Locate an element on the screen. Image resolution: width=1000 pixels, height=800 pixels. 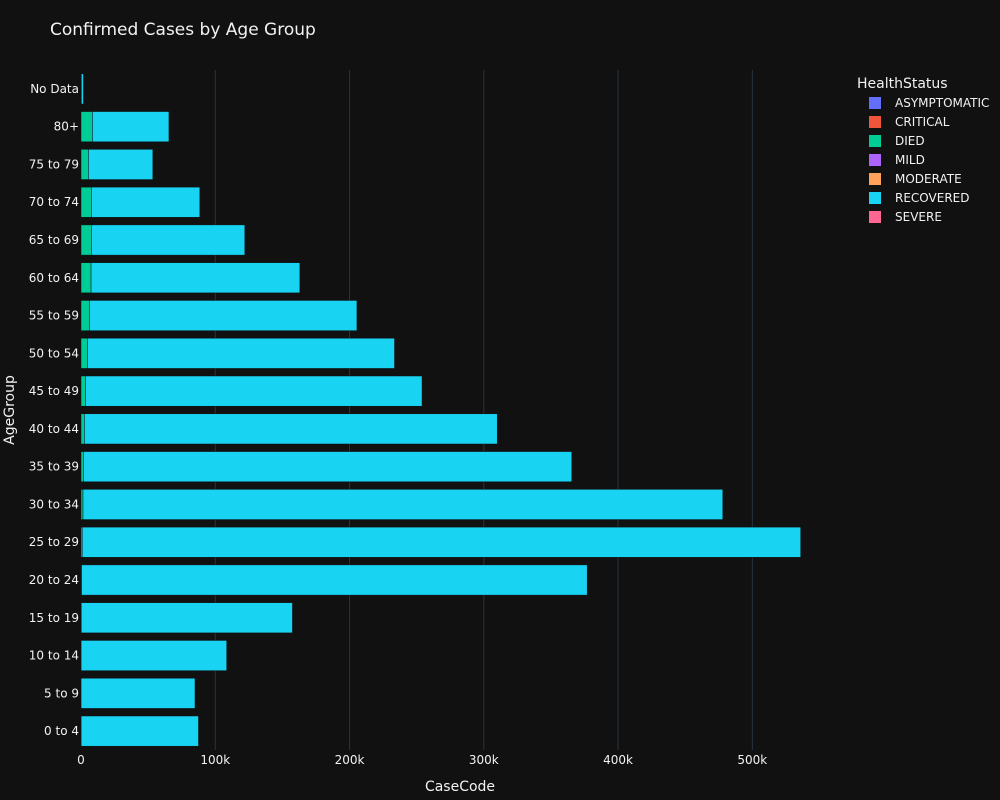
y-tick-label: 60 to 64 is located at coordinates (54, 278).